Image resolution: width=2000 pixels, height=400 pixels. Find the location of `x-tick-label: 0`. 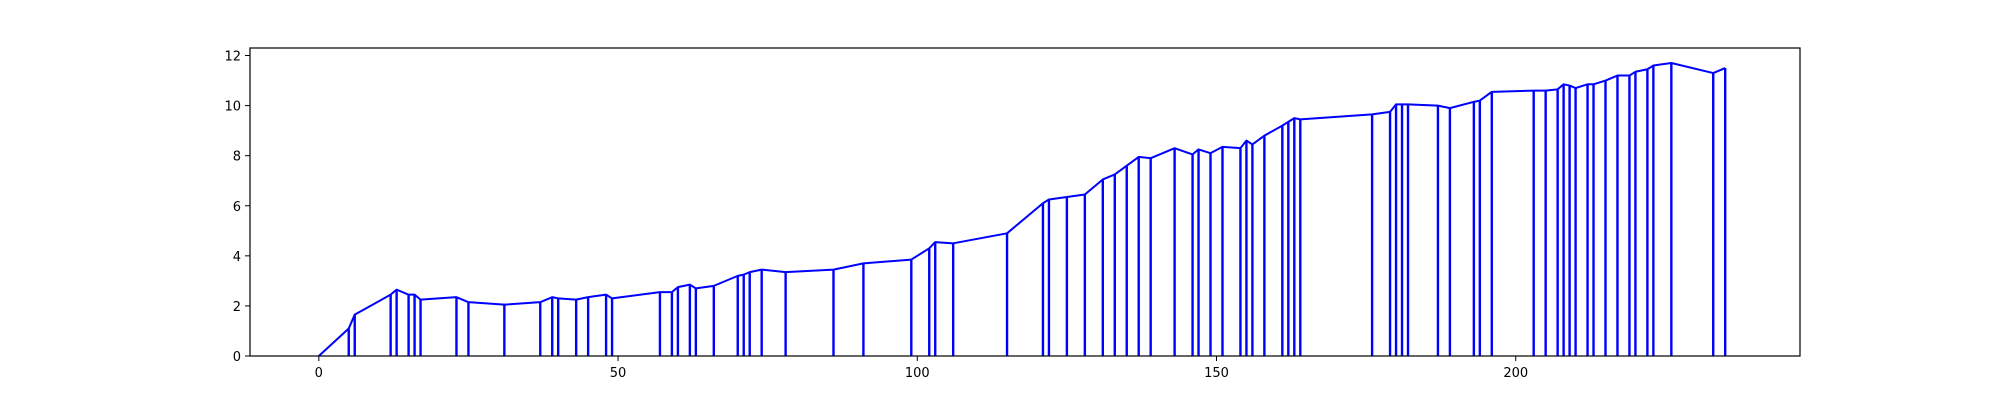

x-tick-label: 0 is located at coordinates (319, 373).